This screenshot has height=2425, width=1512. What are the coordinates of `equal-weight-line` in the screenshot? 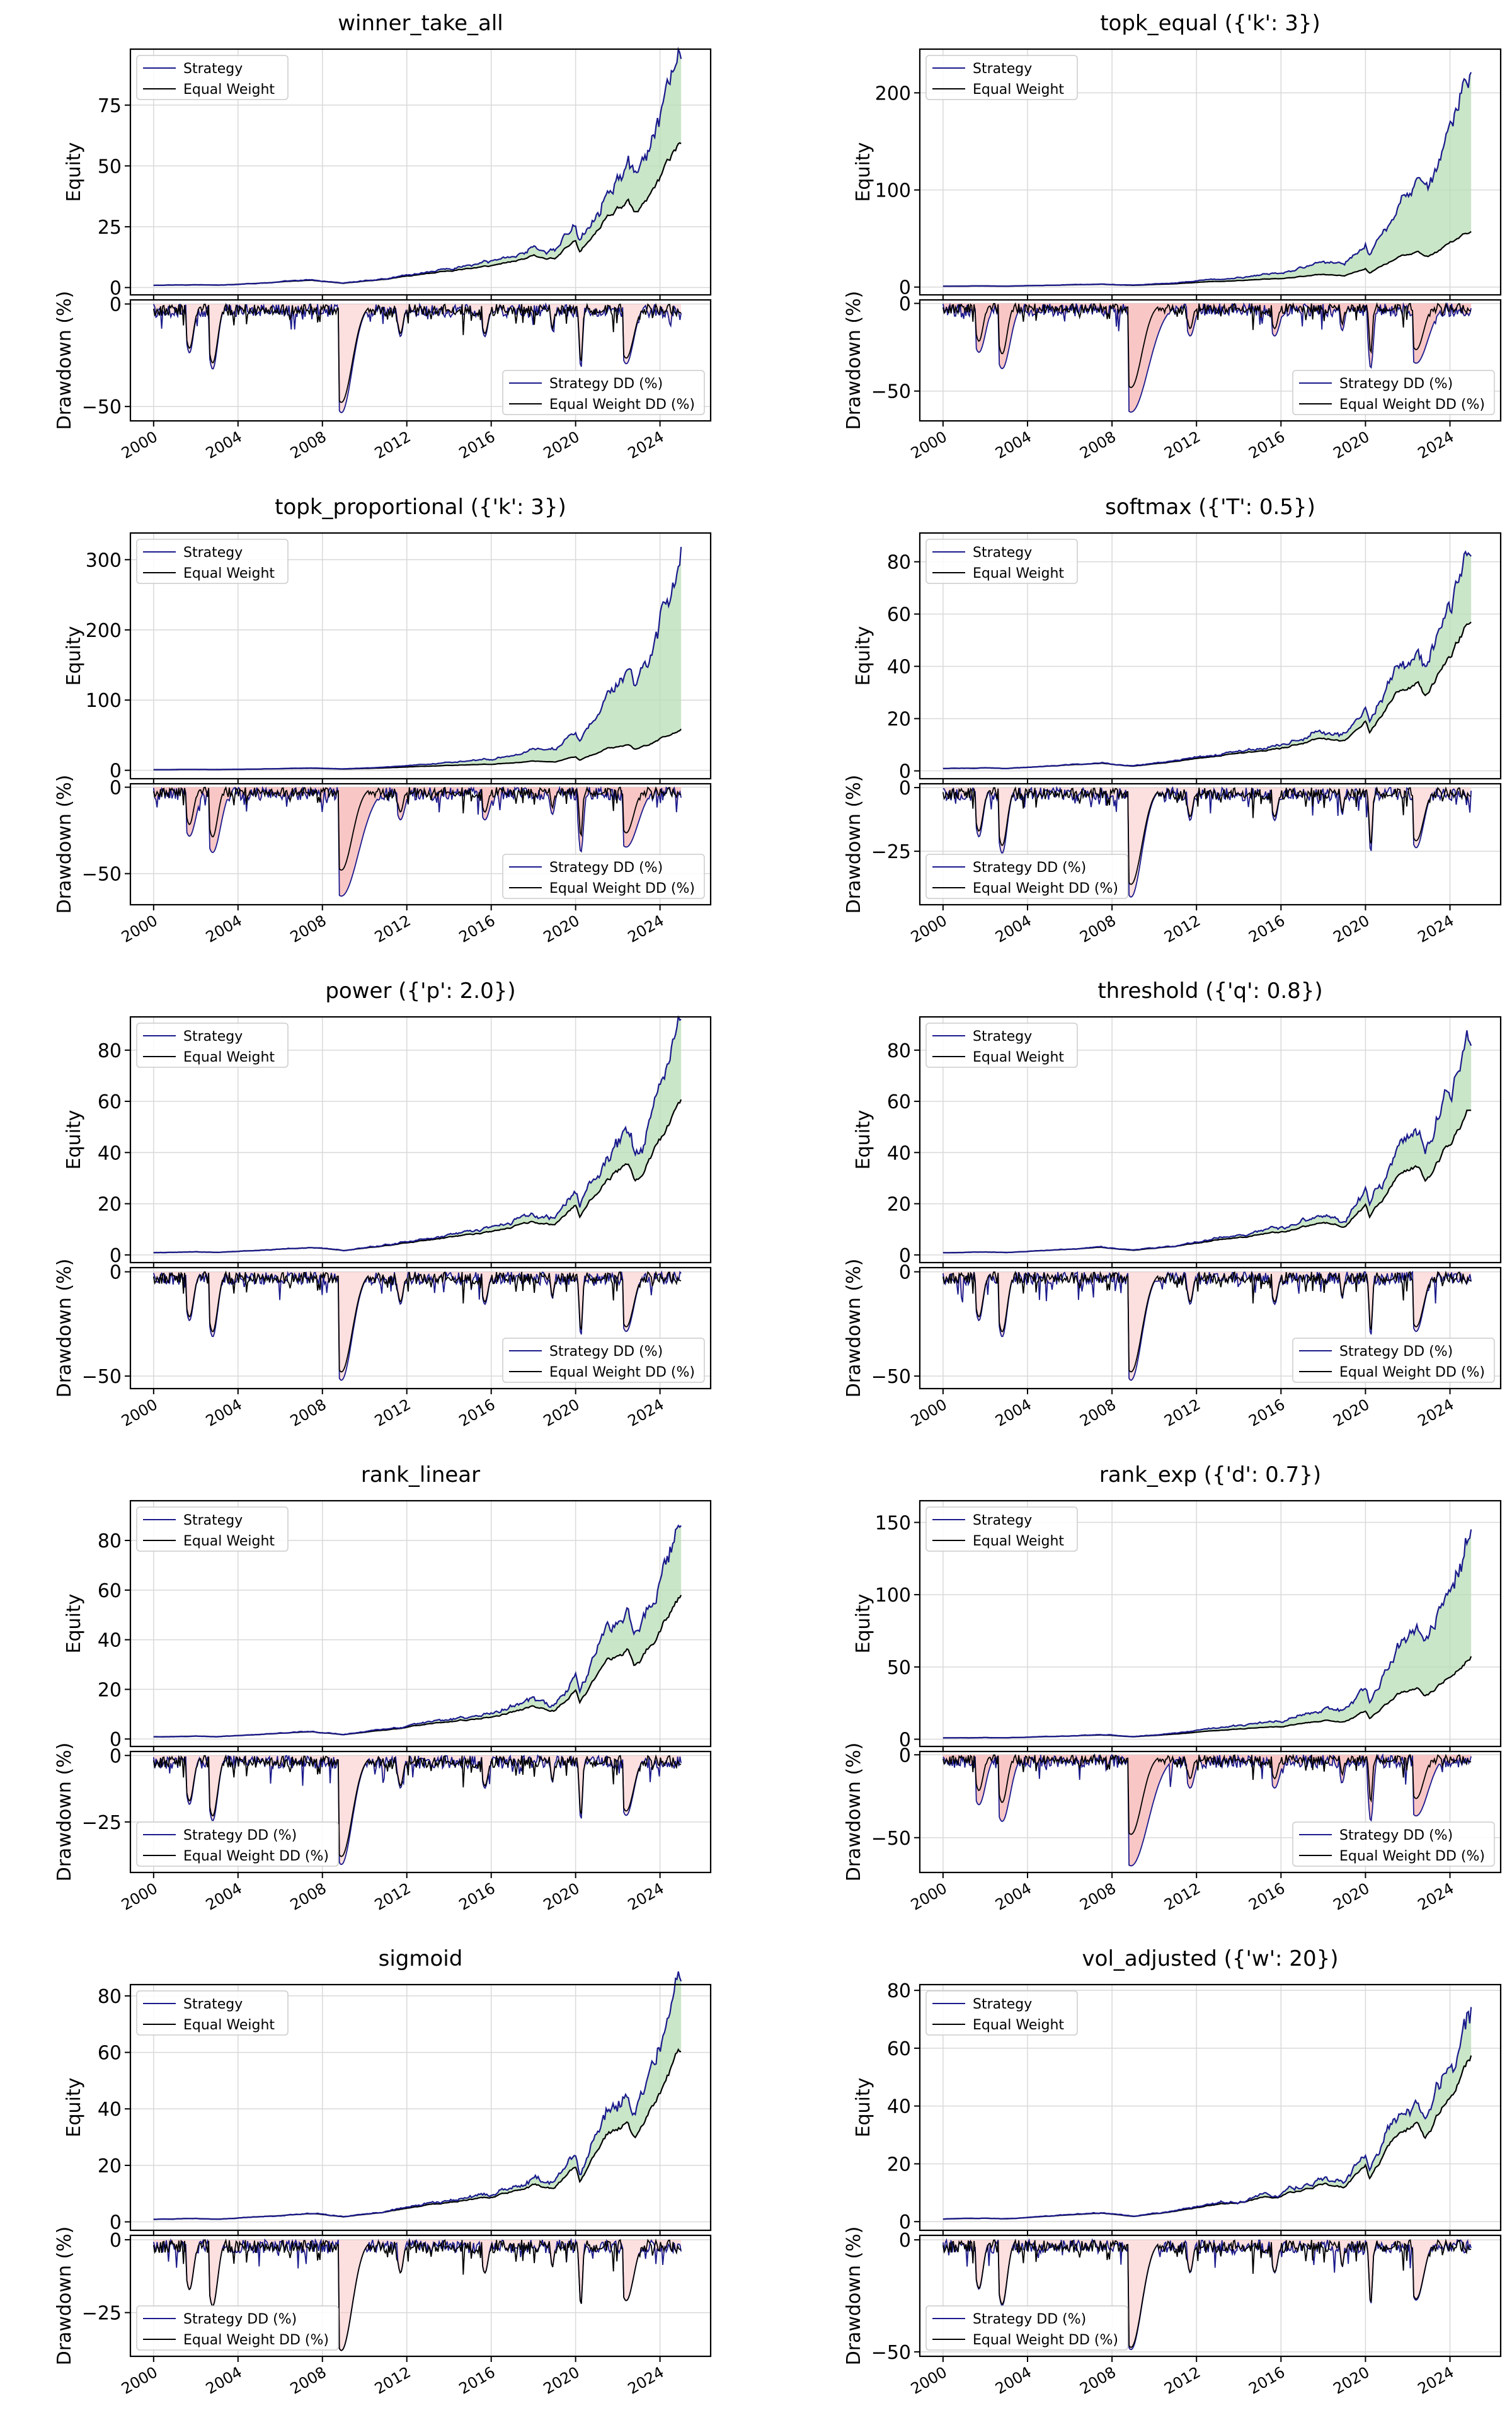 It's located at (417, 1666).